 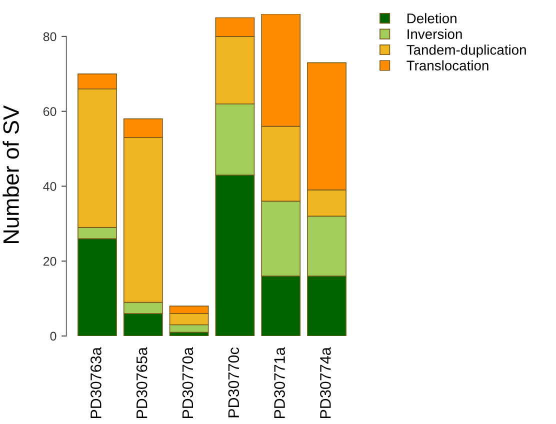 I want to click on y-tick-label: 40, so click(x=49, y=186).